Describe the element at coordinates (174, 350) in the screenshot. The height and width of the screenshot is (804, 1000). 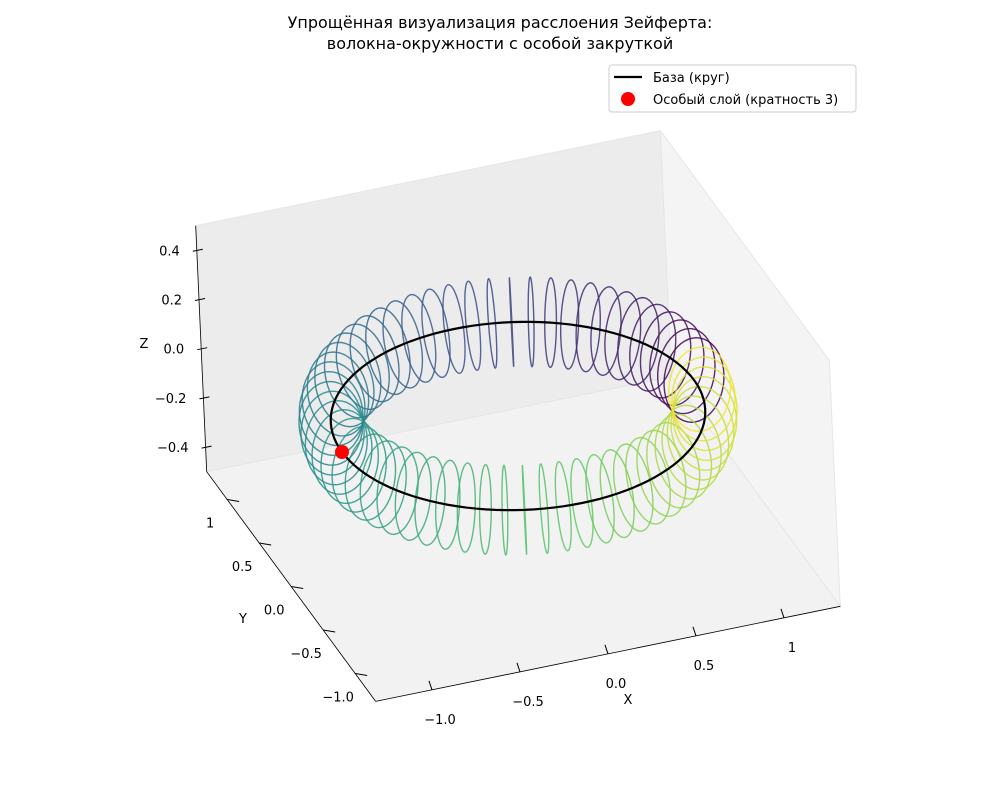
I see `z-tick-label: 0.0` at that location.